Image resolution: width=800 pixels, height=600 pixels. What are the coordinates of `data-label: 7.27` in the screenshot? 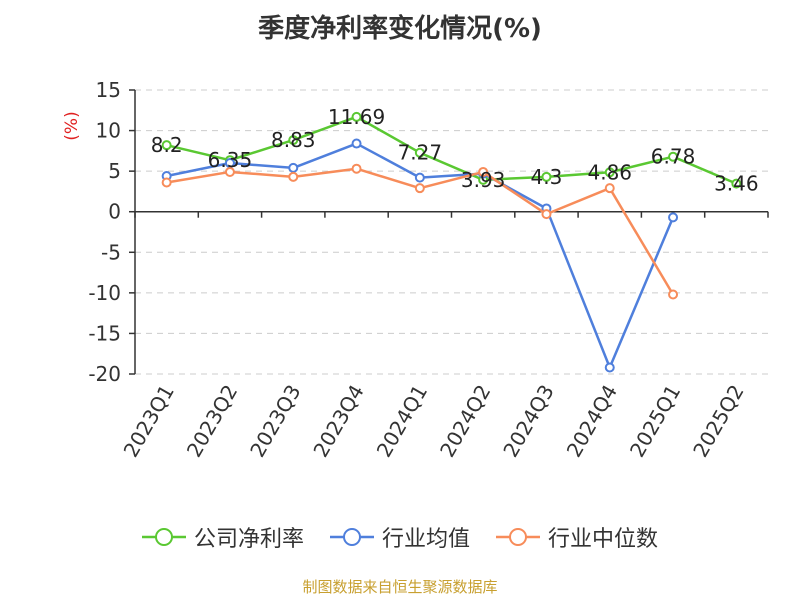 It's located at (420, 153).